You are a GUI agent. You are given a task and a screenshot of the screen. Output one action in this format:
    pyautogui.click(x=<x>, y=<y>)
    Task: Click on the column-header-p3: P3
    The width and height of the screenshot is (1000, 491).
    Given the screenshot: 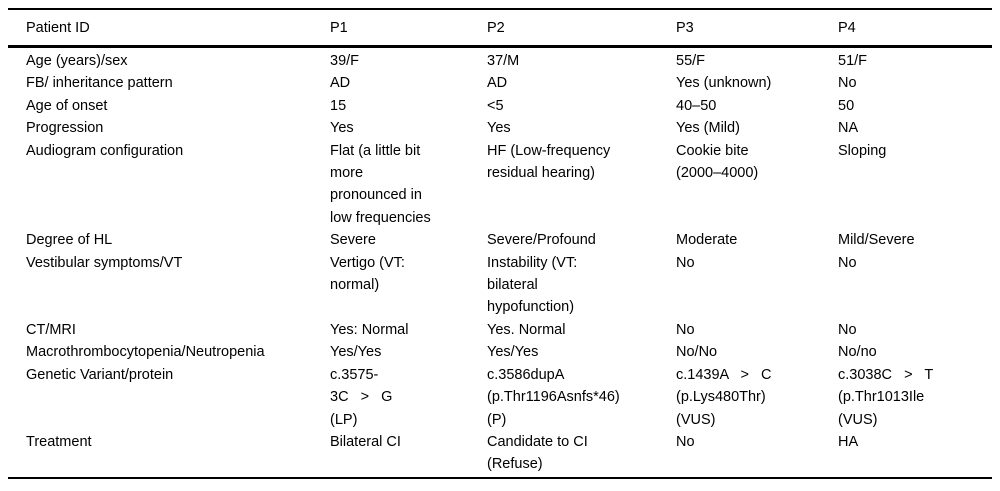 What is the action you would take?
    pyautogui.click(x=757, y=28)
    